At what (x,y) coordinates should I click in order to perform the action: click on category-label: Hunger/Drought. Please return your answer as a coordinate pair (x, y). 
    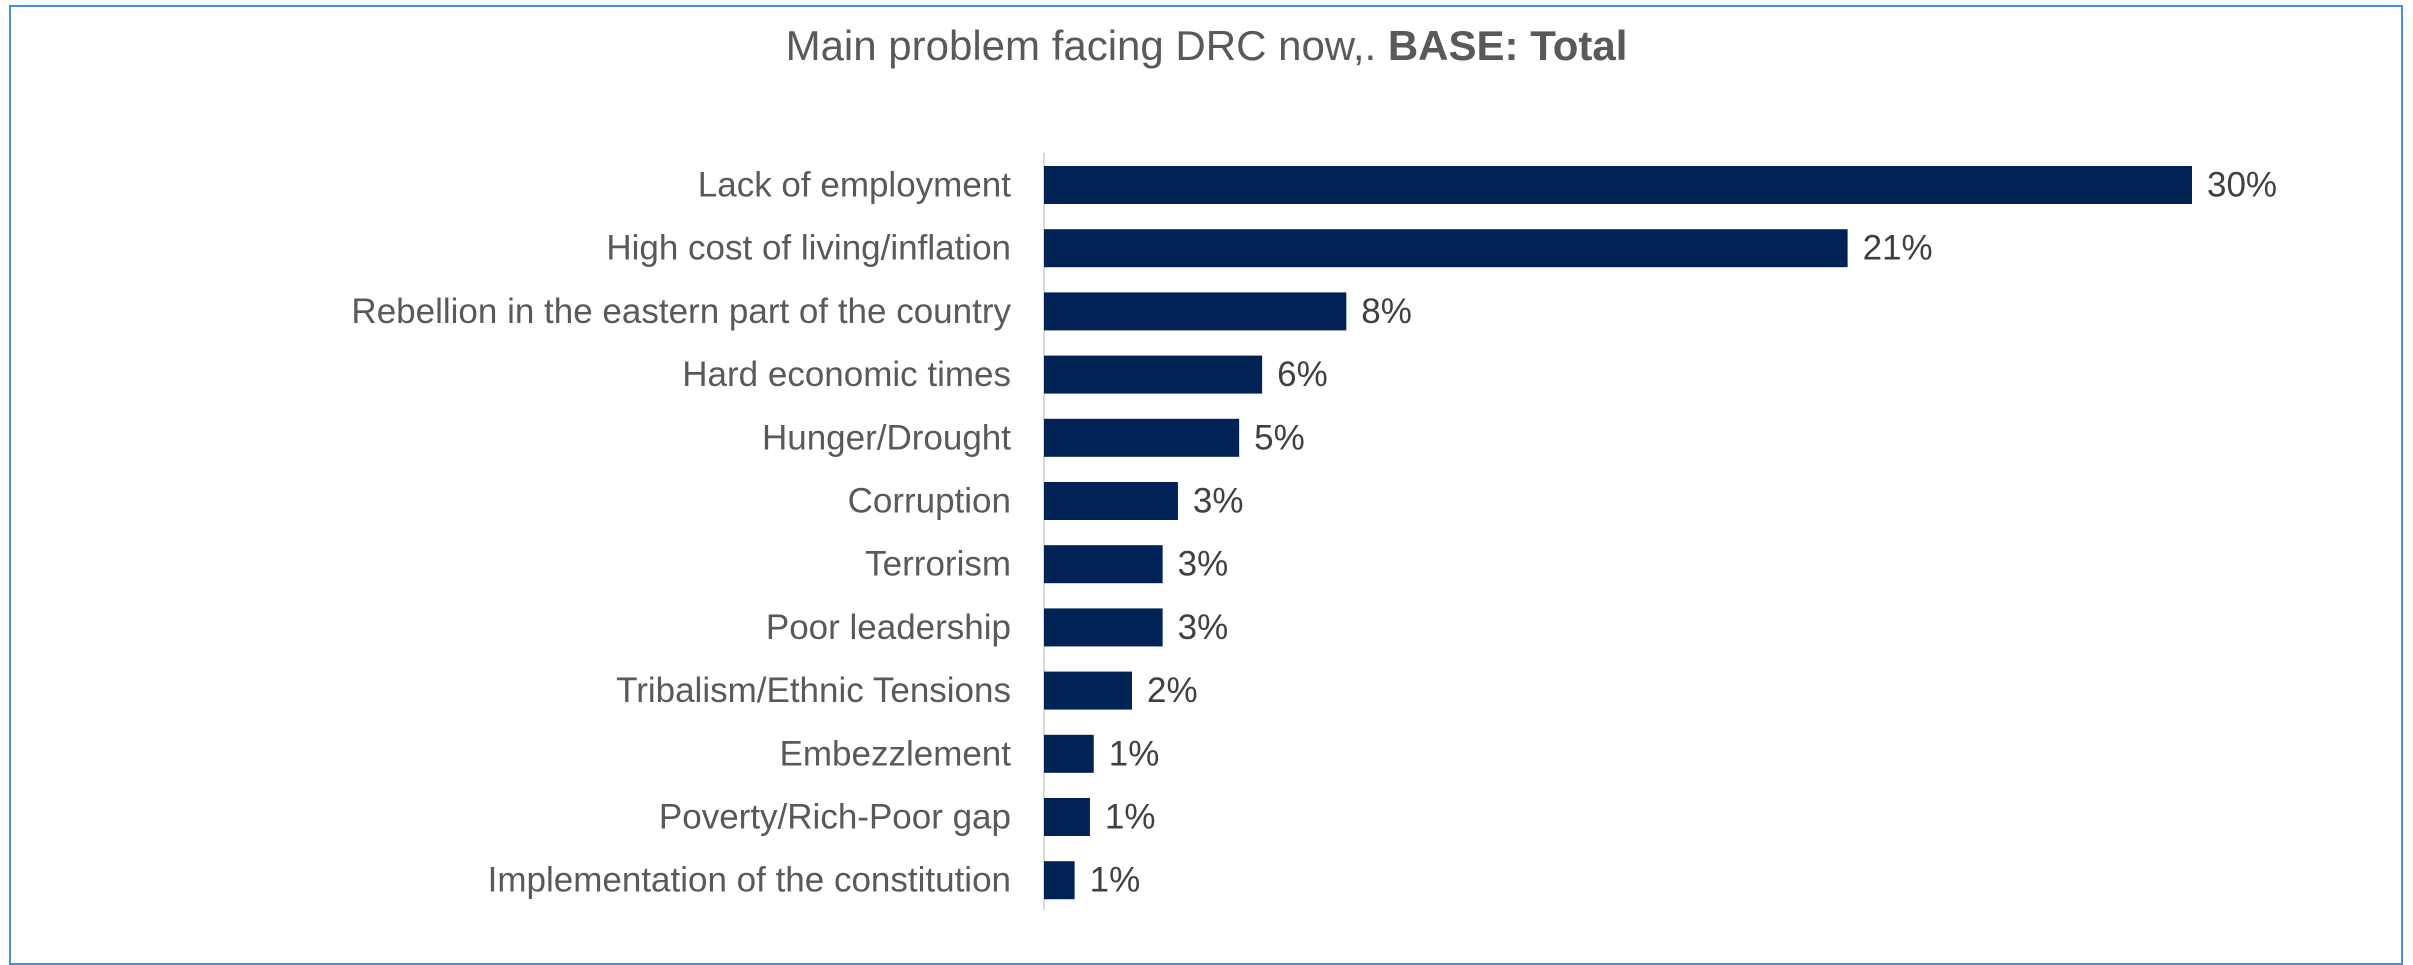
    Looking at the image, I should click on (886, 437).